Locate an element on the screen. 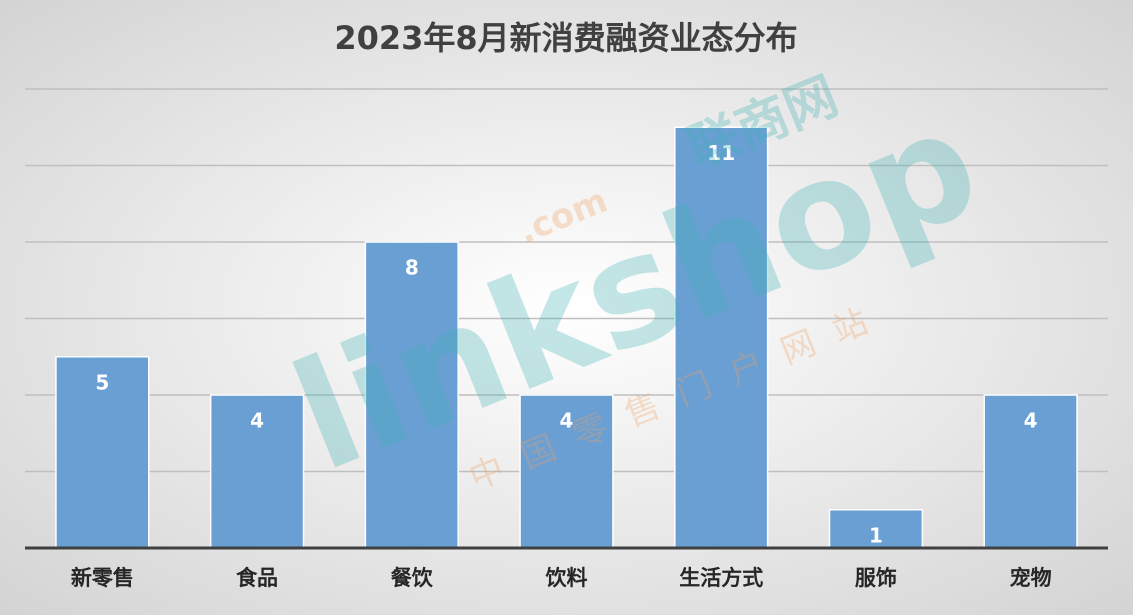  x-tick-label: 饮料 is located at coordinates (566, 578).